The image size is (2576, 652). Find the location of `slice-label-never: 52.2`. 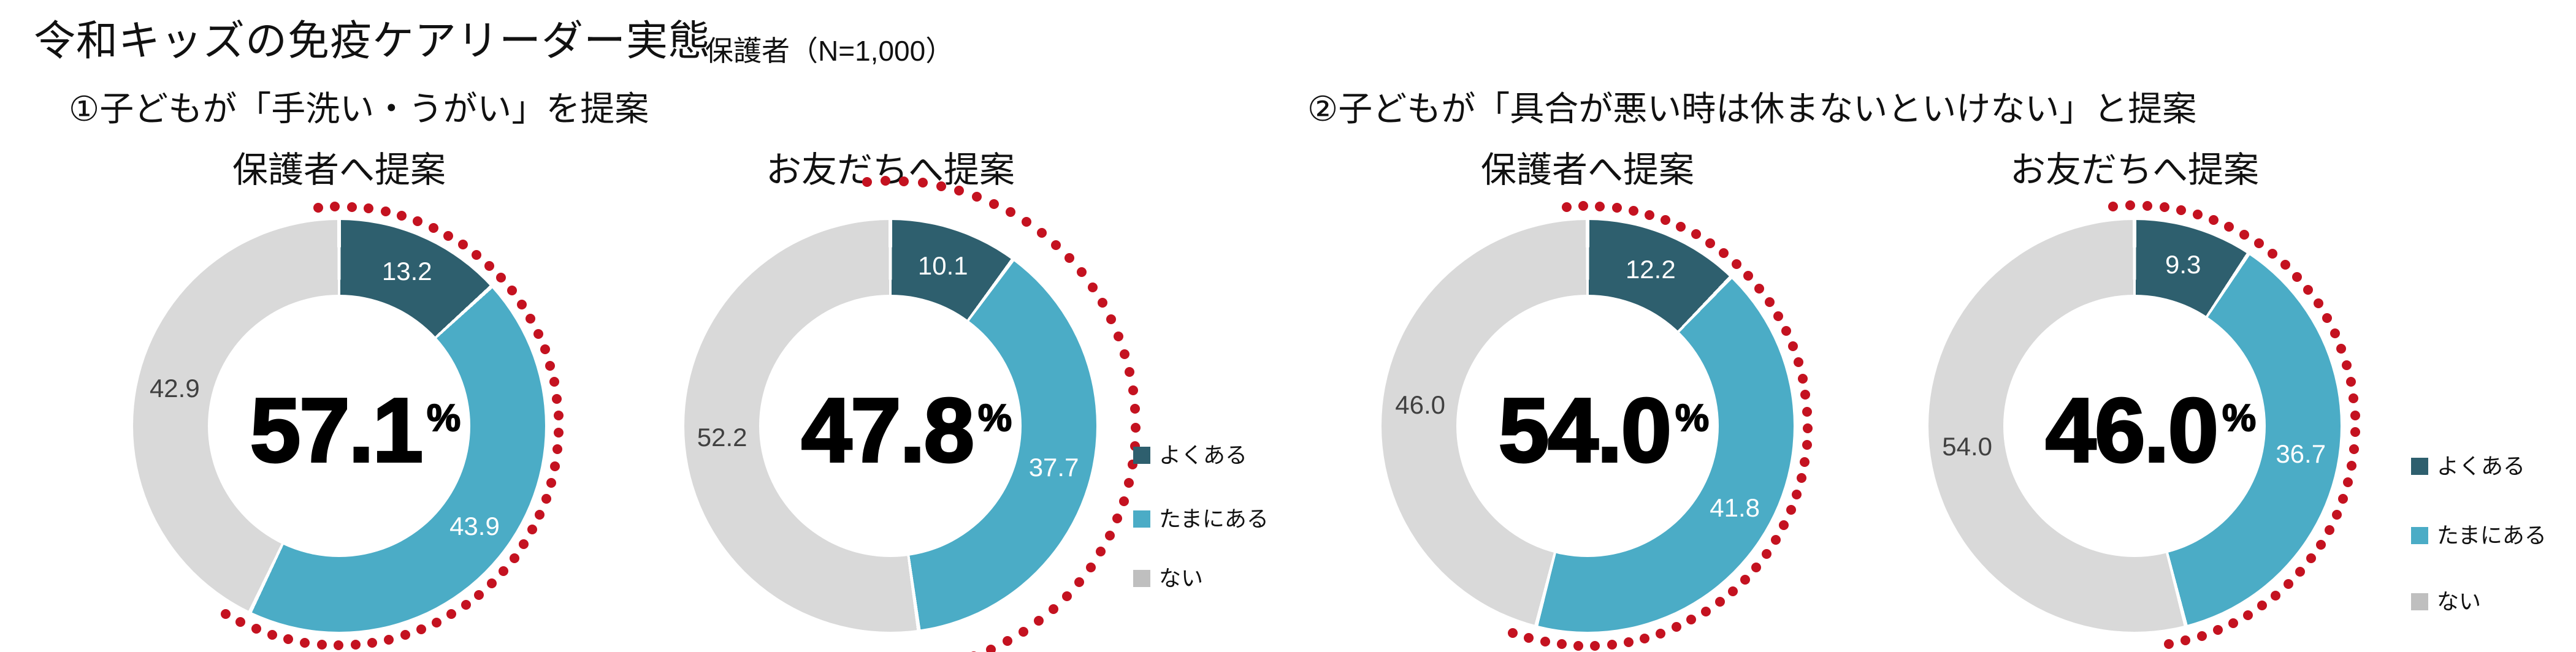

slice-label-never: 52.2 is located at coordinates (722, 437).